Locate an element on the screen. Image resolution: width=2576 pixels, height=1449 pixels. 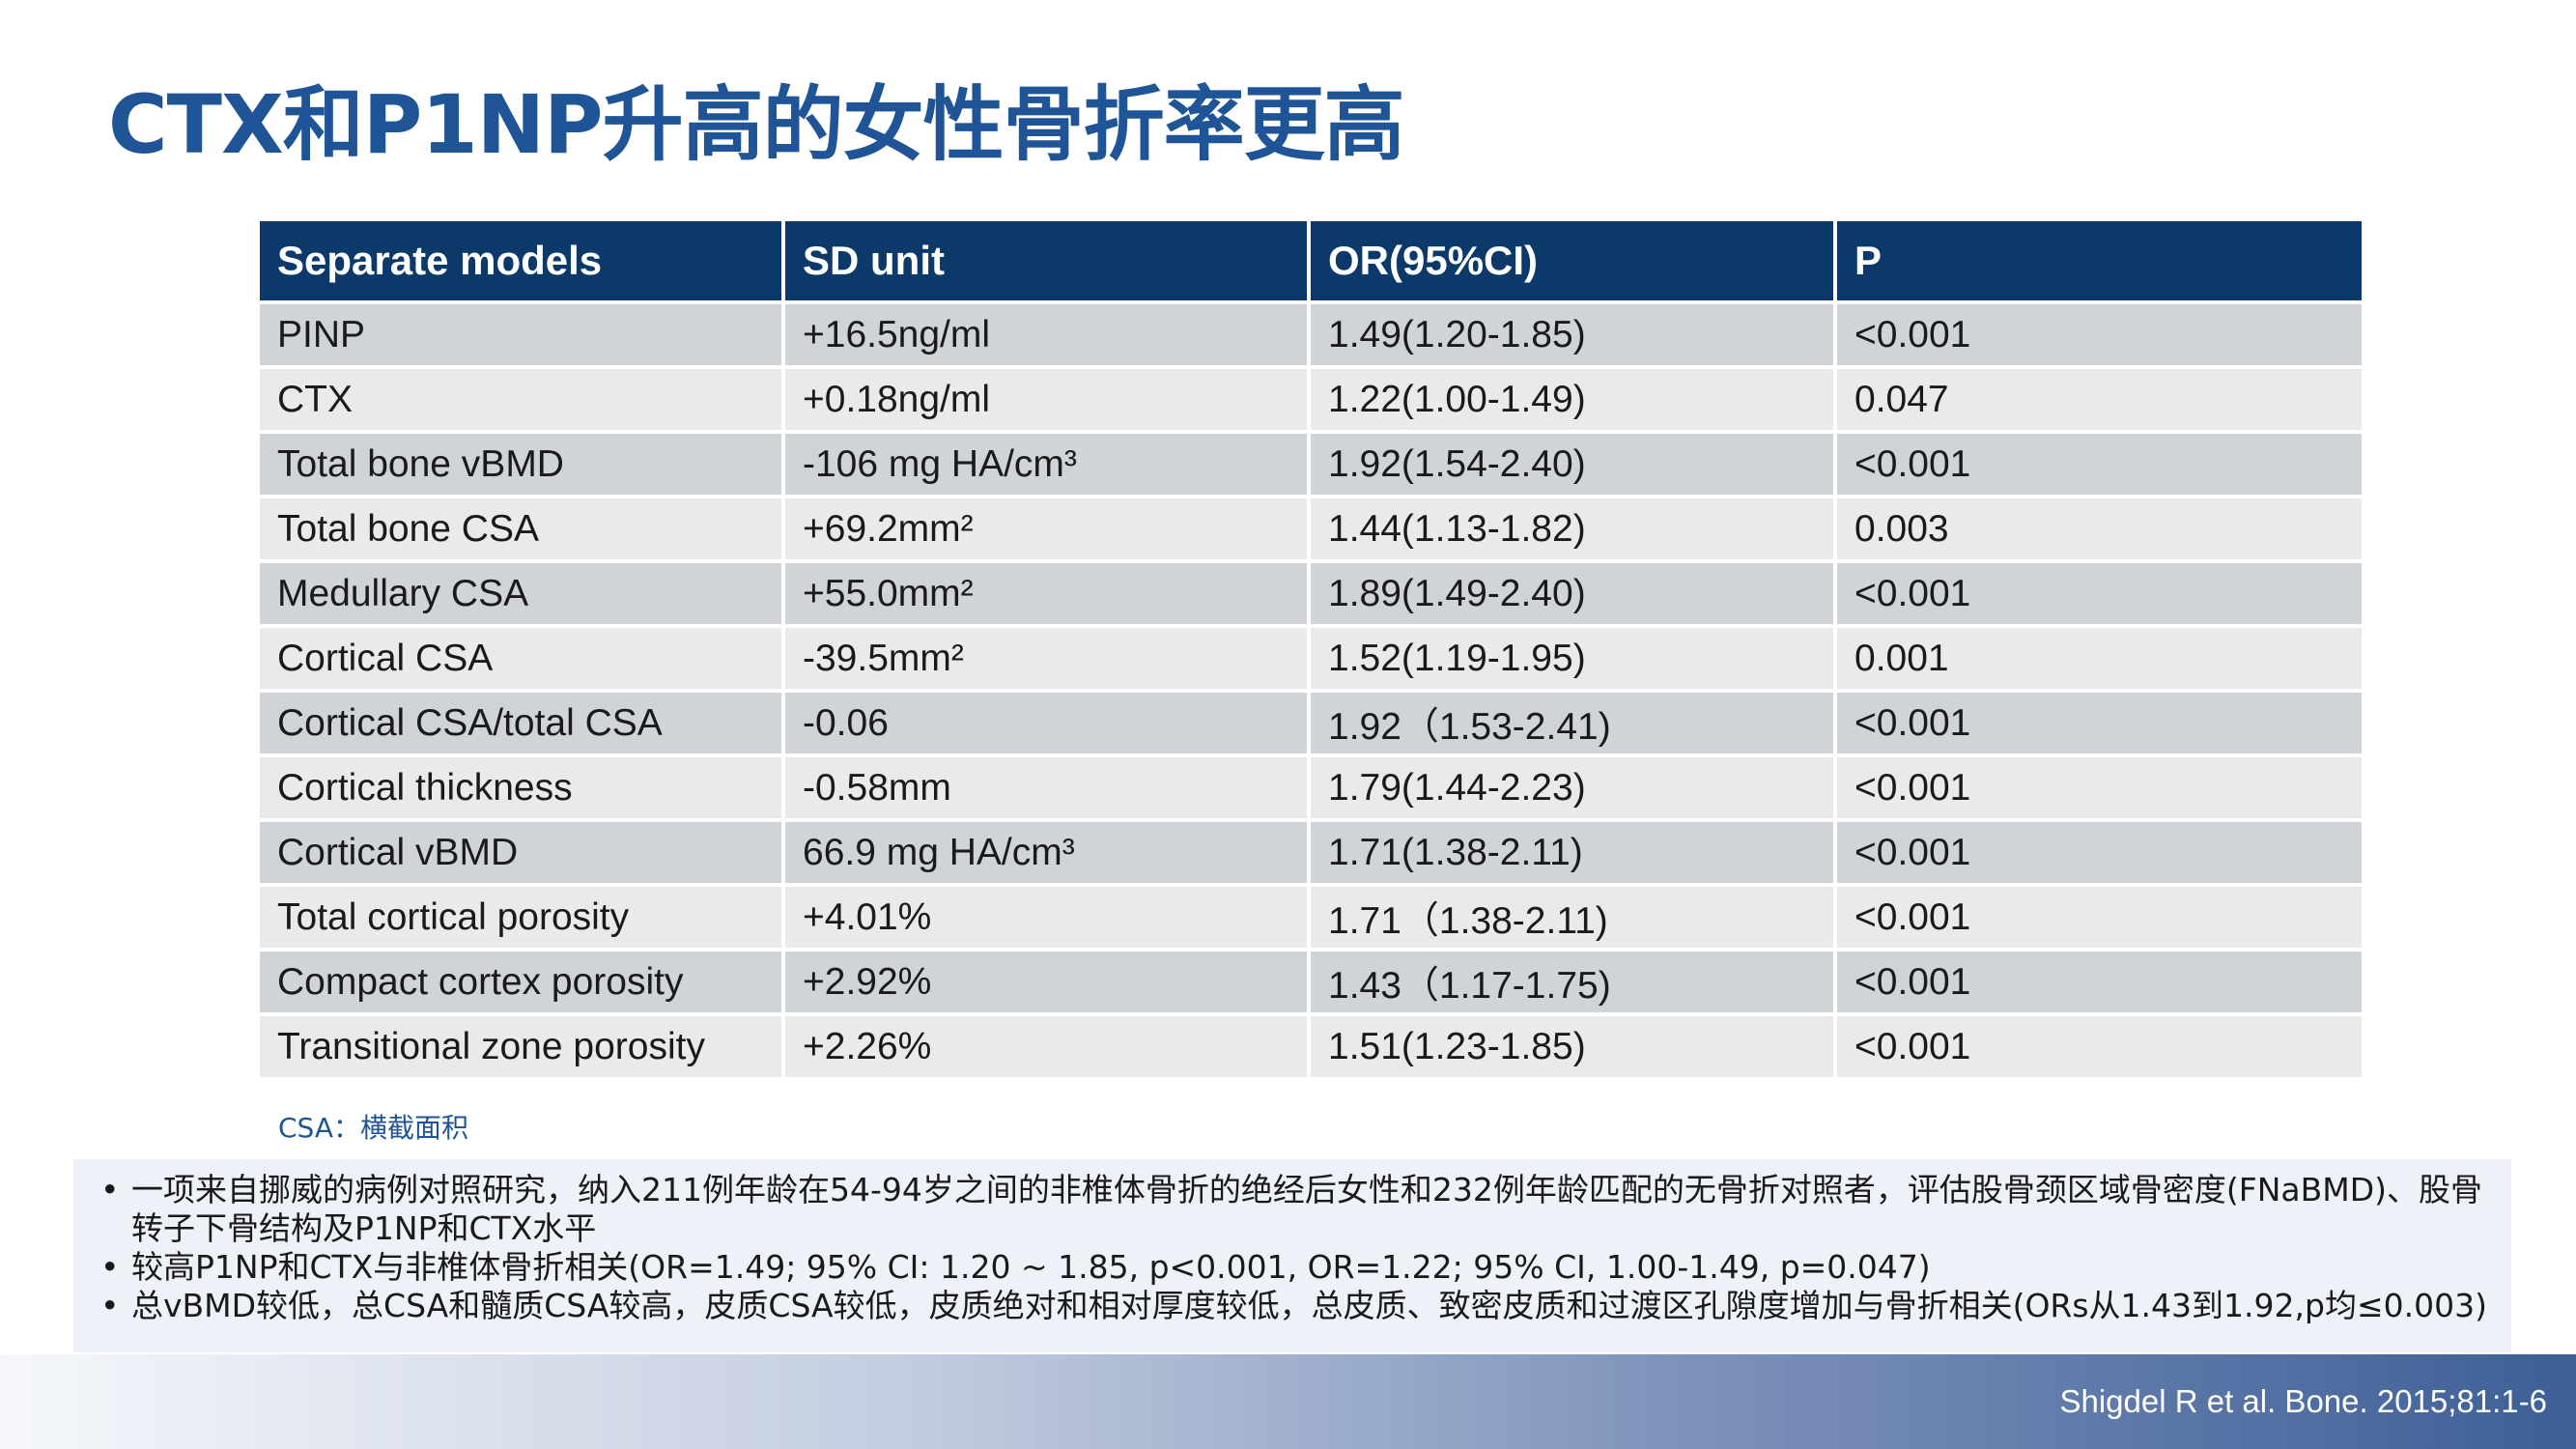
cell-p: 0.003 is located at coordinates (2099, 528).